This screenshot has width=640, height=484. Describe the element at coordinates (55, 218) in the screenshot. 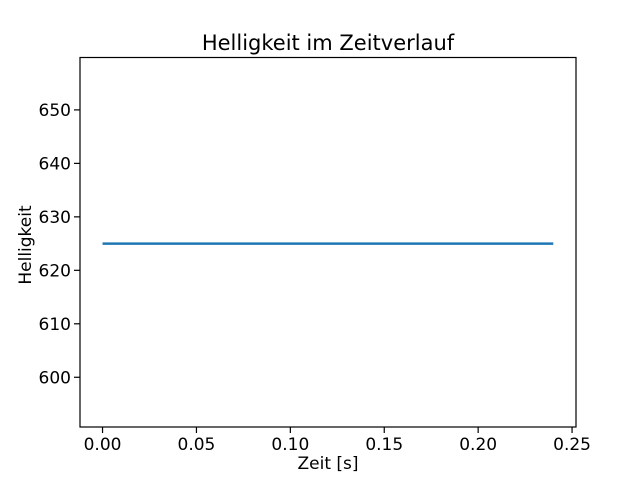

I see `y-tick-label: 630` at that location.